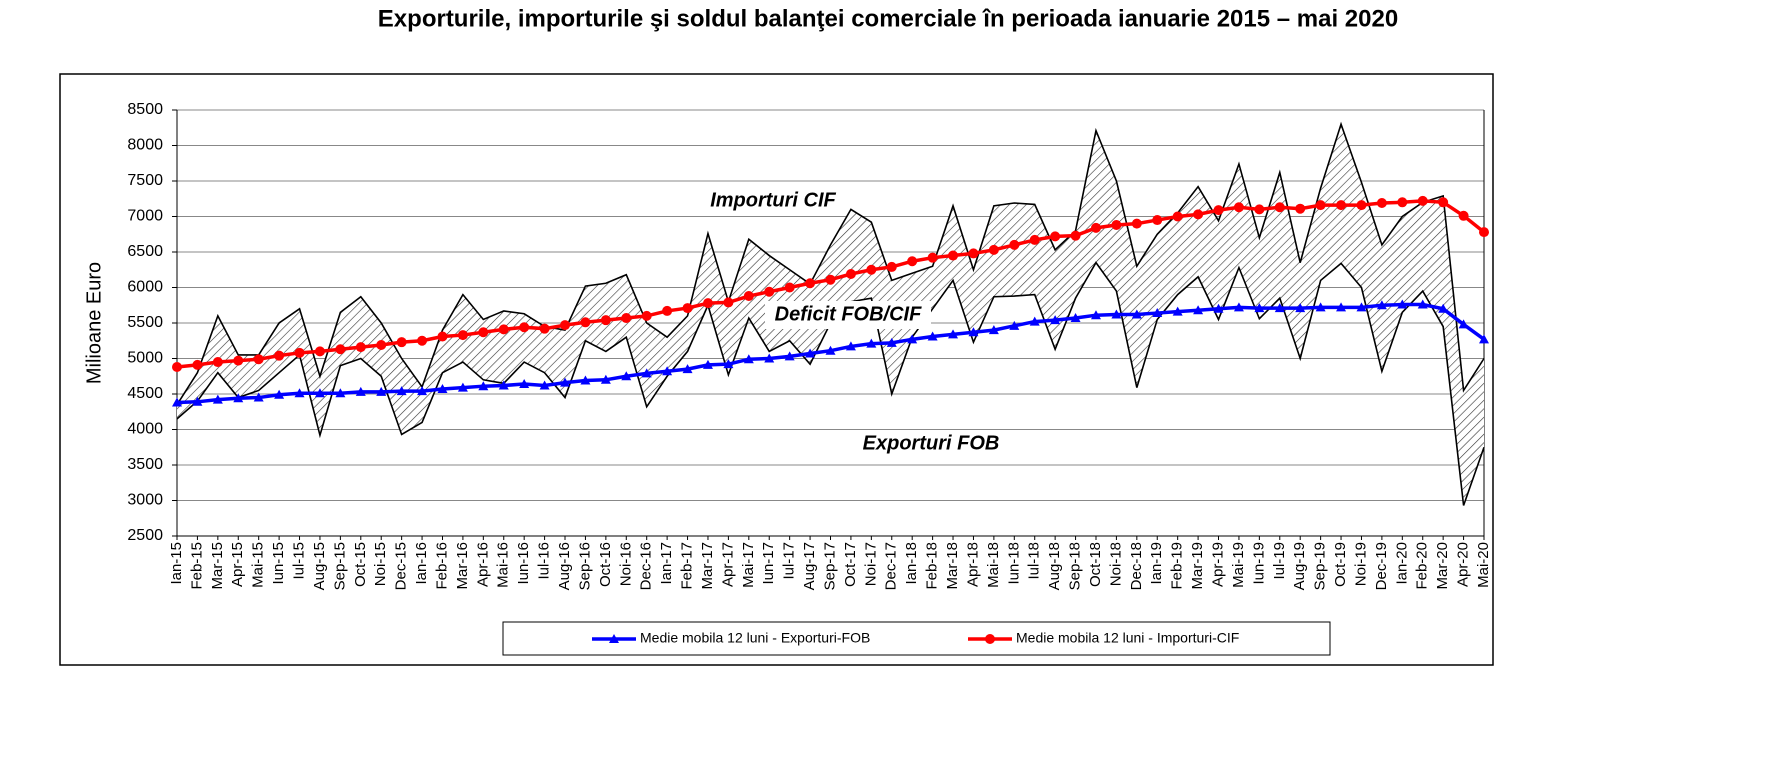 The width and height of the screenshot is (1777, 761). I want to click on y-tick-label: 6500, so click(145, 251).